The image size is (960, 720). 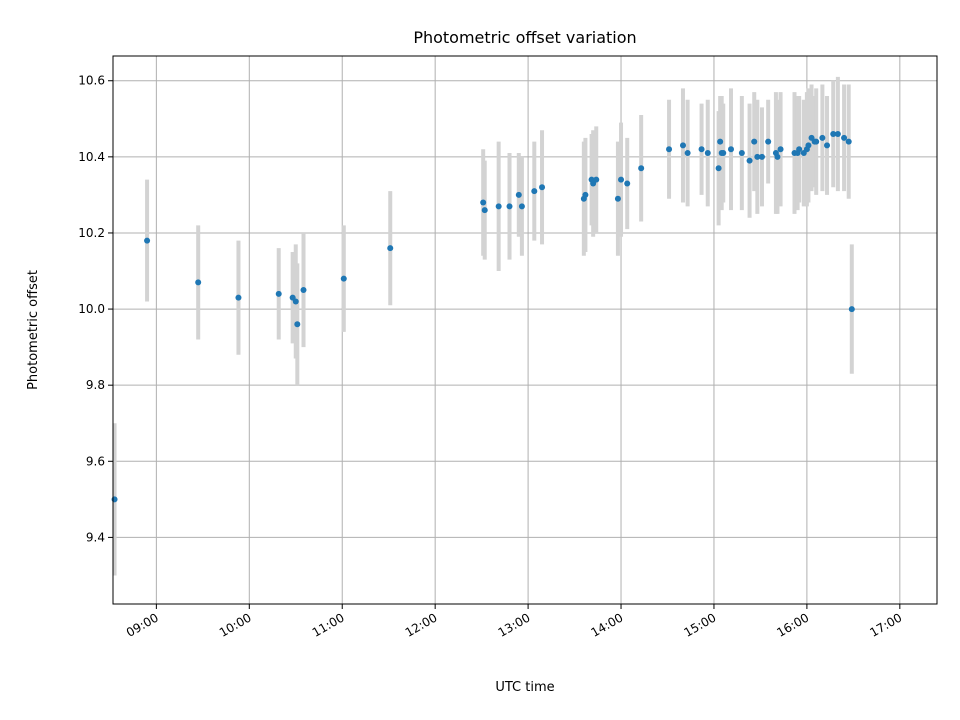 I want to click on y-tick-label: 9.6, so click(x=95, y=461).